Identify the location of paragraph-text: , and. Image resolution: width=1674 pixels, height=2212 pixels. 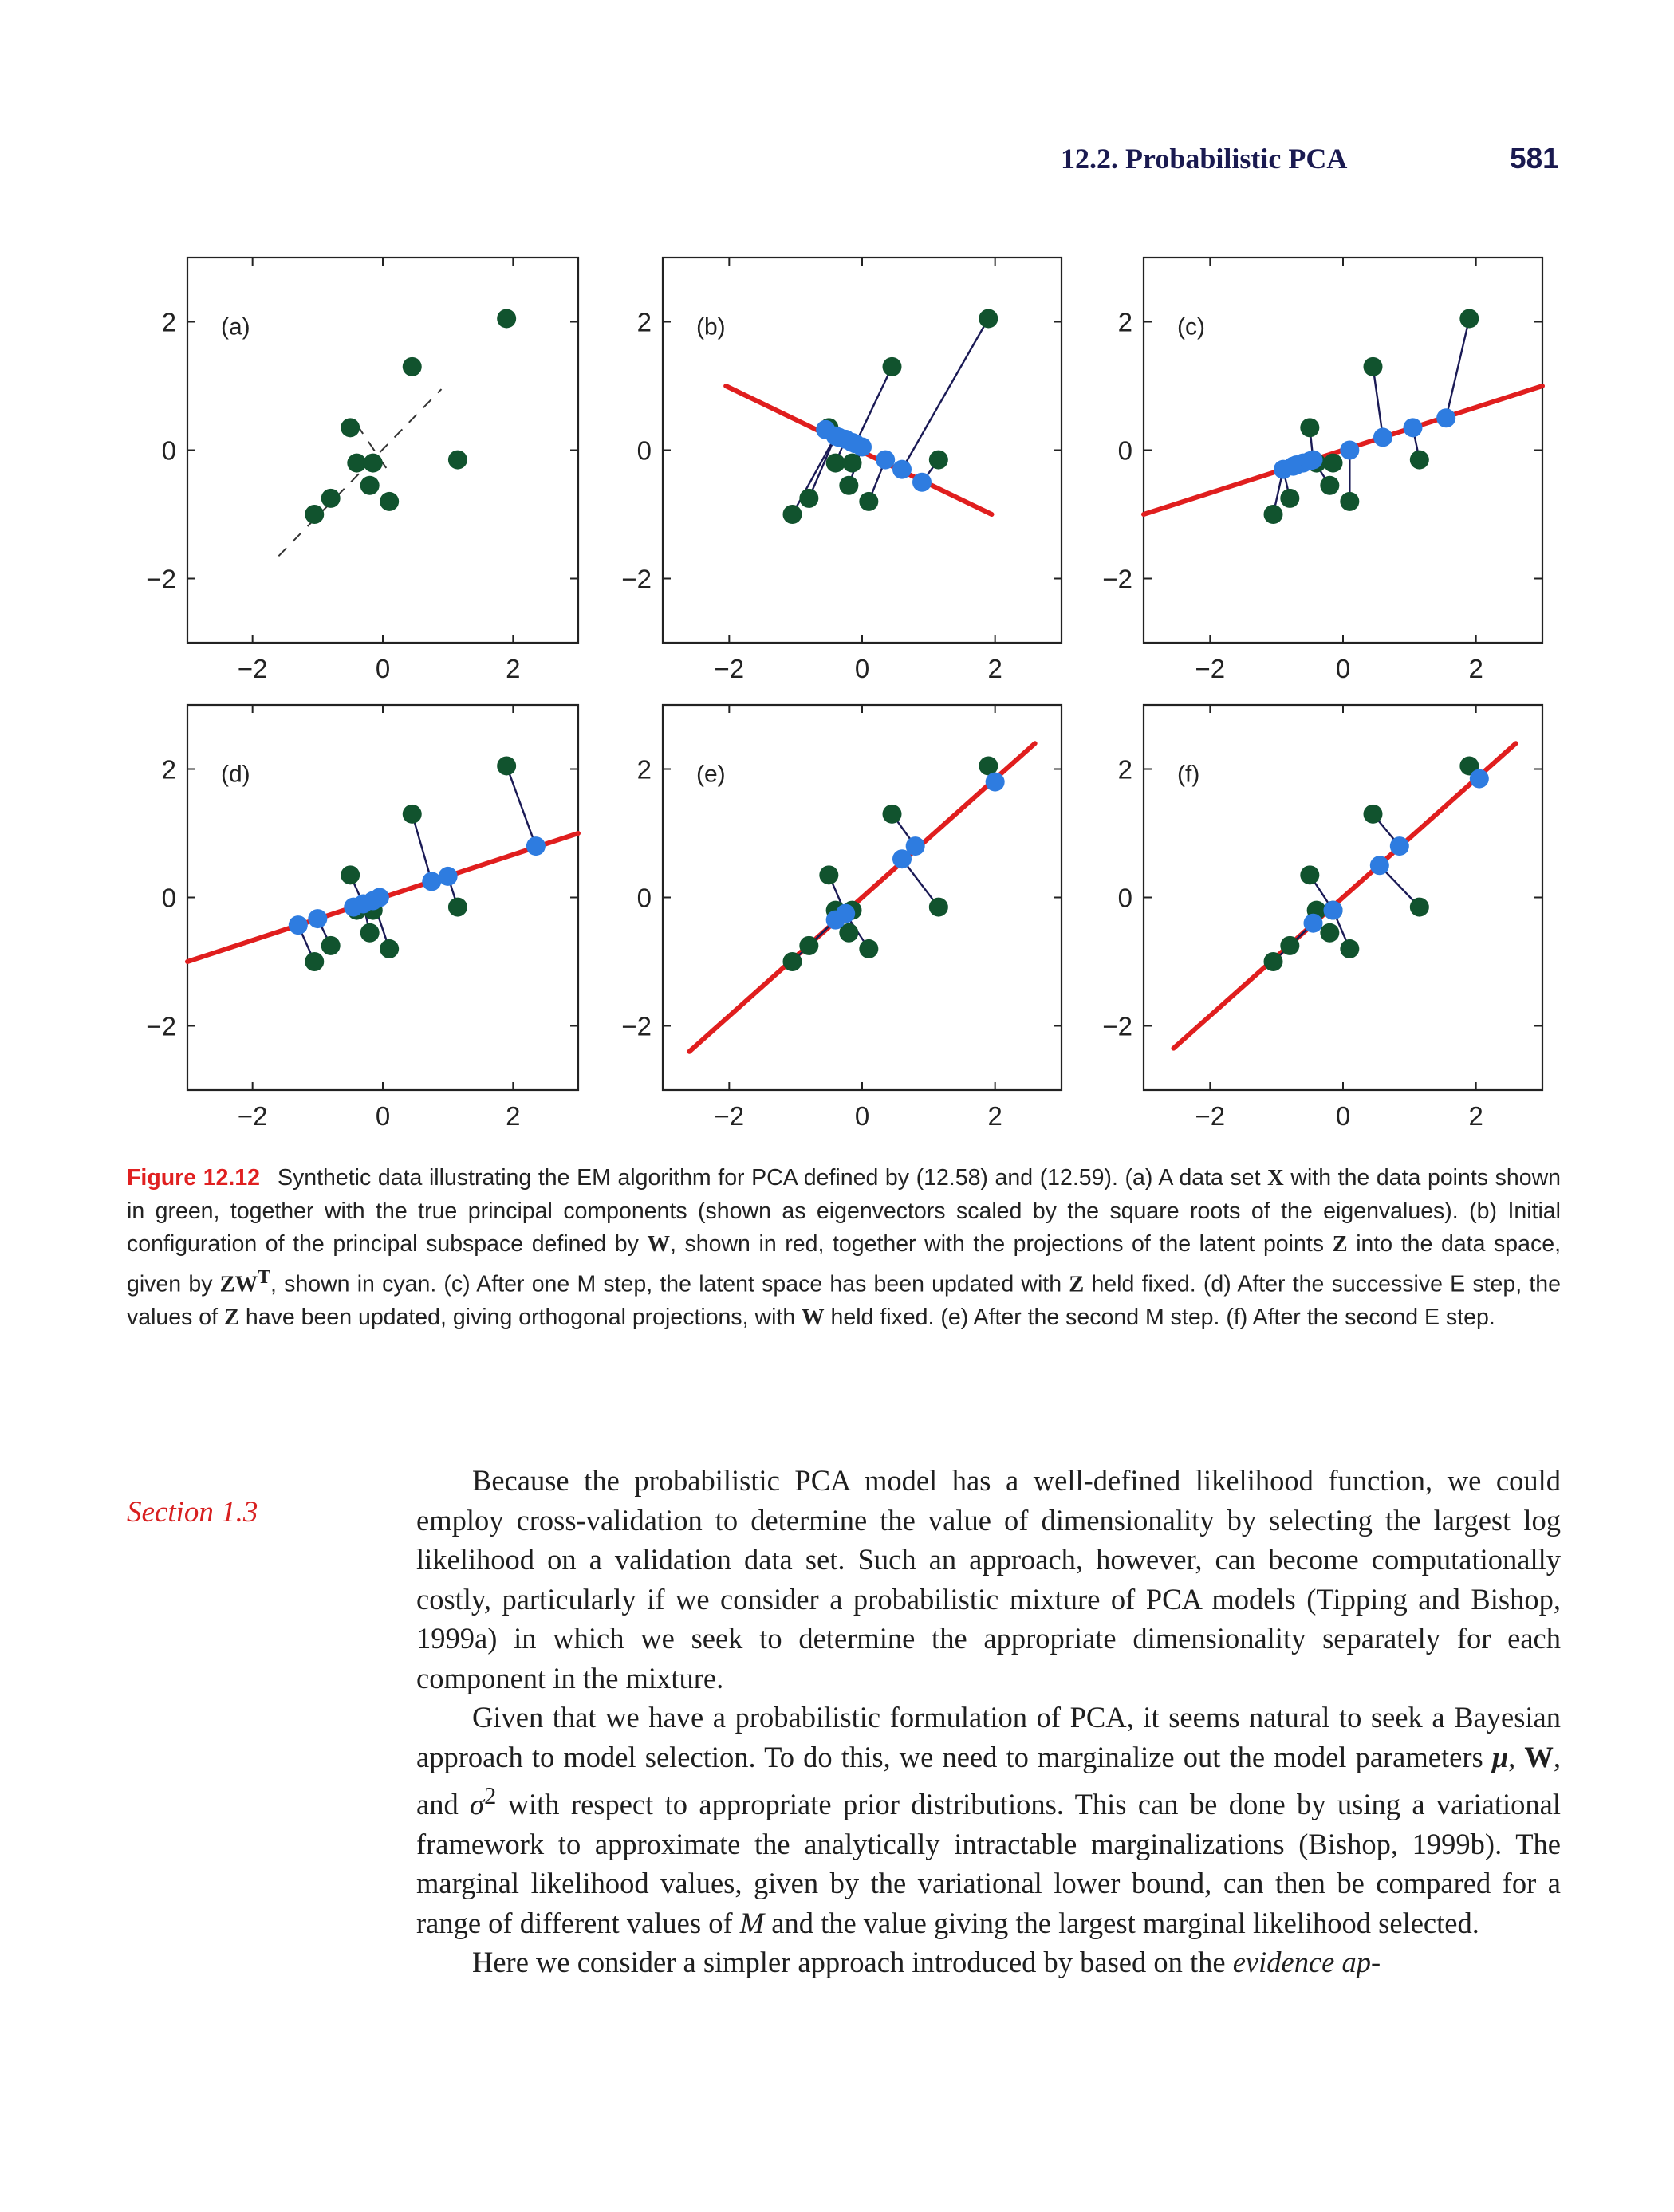
(989, 1780).